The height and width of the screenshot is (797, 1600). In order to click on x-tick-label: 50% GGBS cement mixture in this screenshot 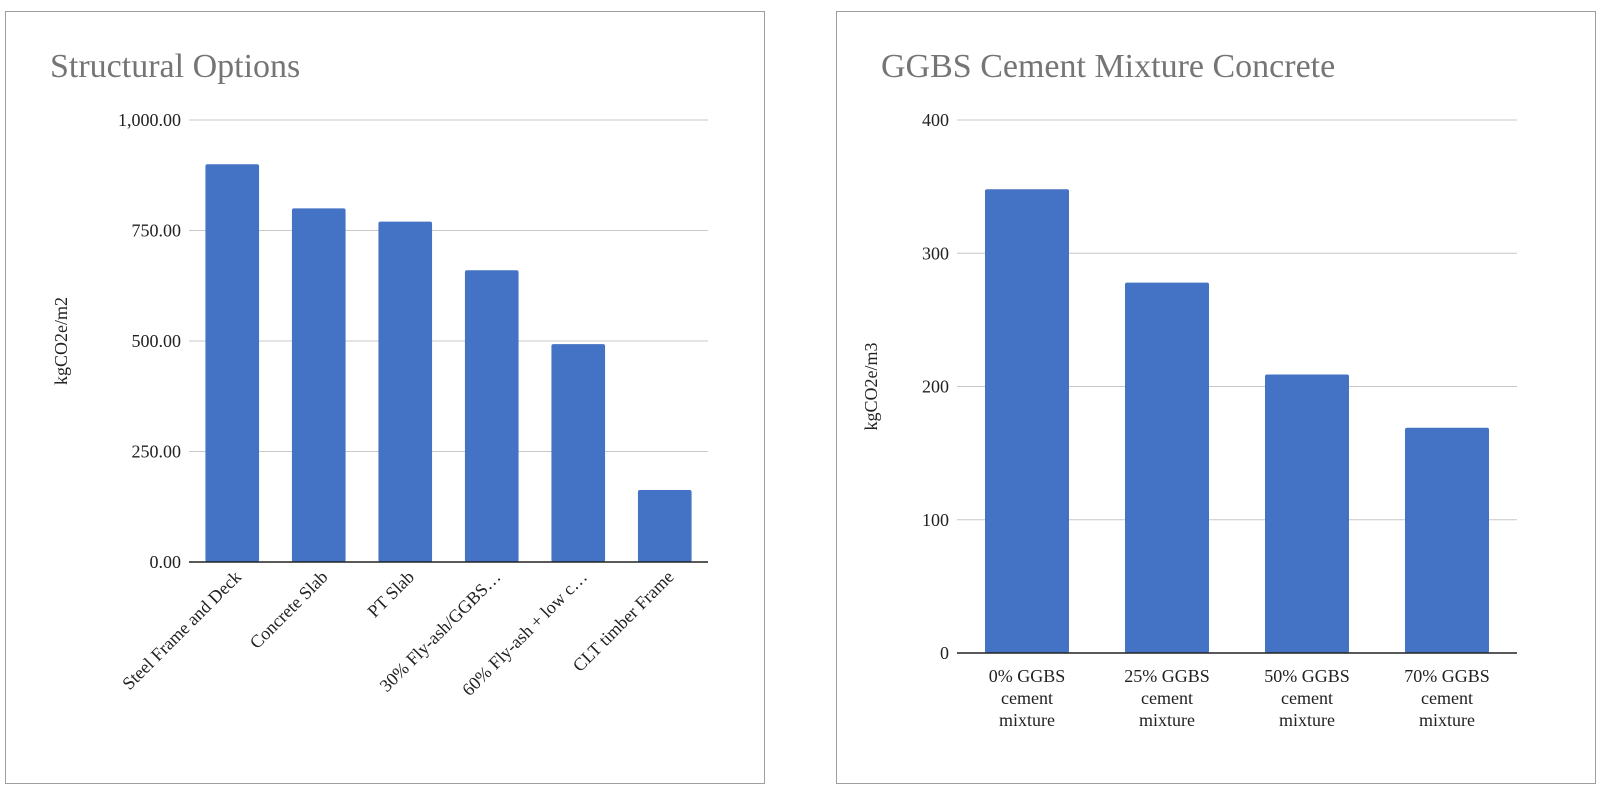, I will do `click(1307, 698)`.